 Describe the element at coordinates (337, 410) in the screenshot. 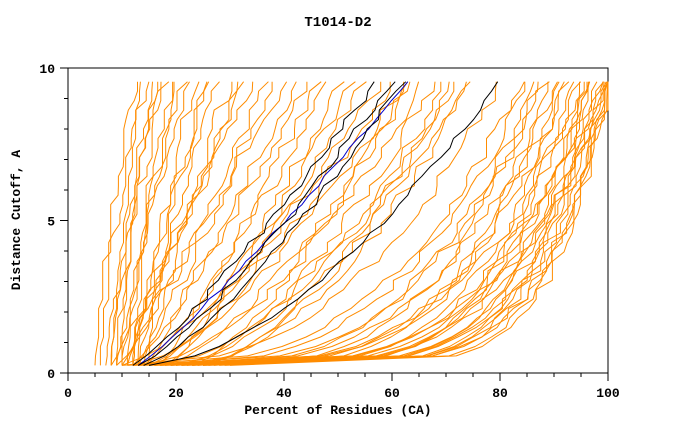

I see `x-axis-label: Percent of Residues (CA)` at that location.